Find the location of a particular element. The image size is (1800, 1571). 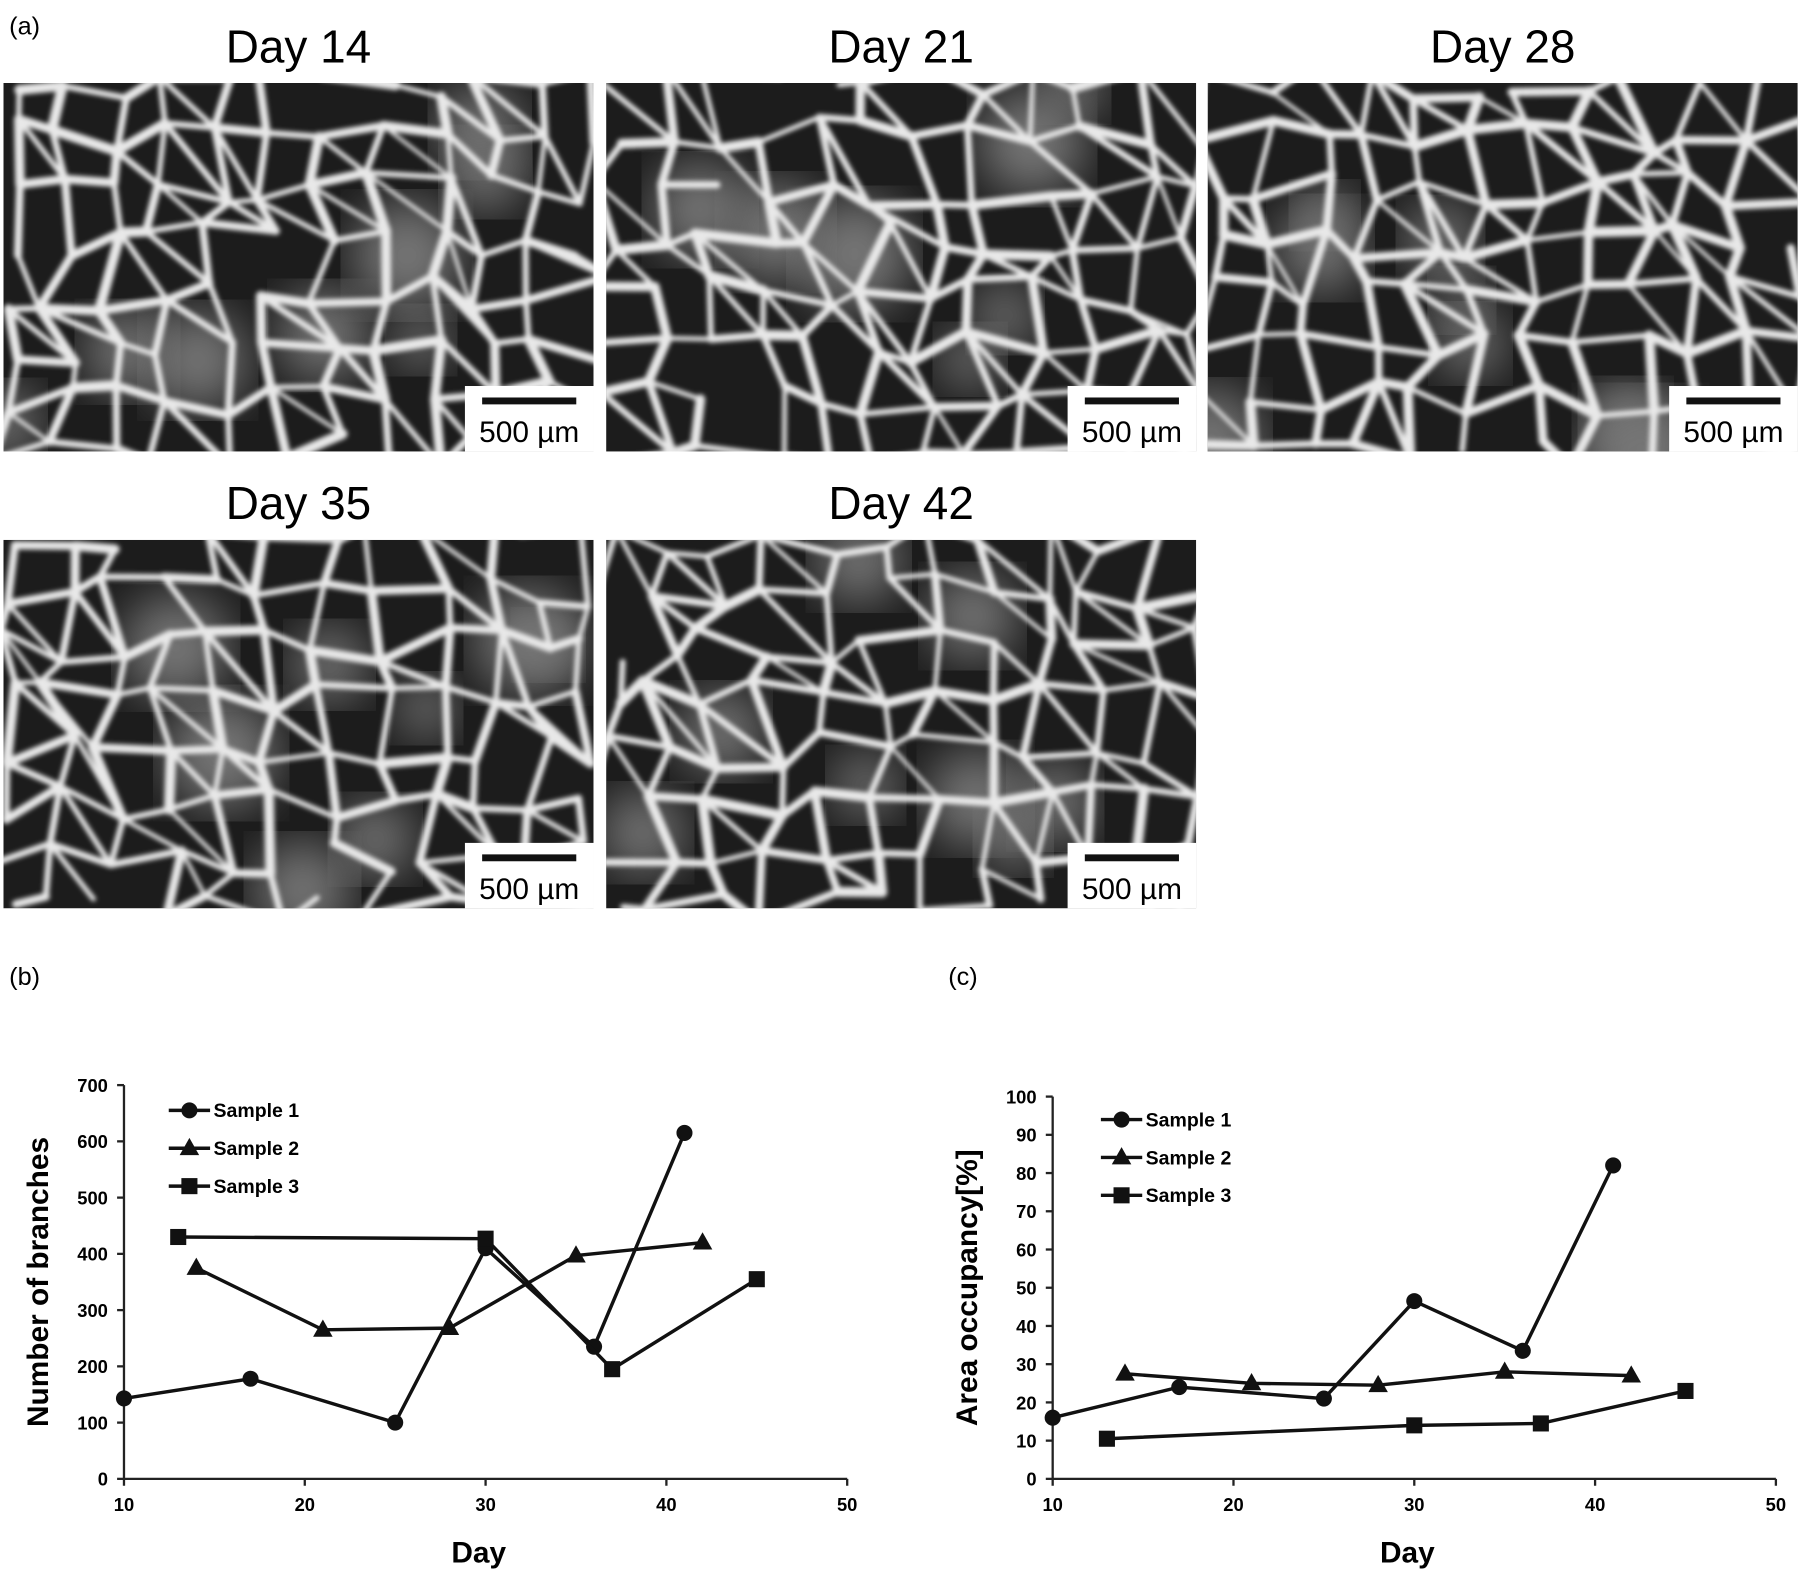

legend-label: Sample 1 is located at coordinates (1189, 1120).